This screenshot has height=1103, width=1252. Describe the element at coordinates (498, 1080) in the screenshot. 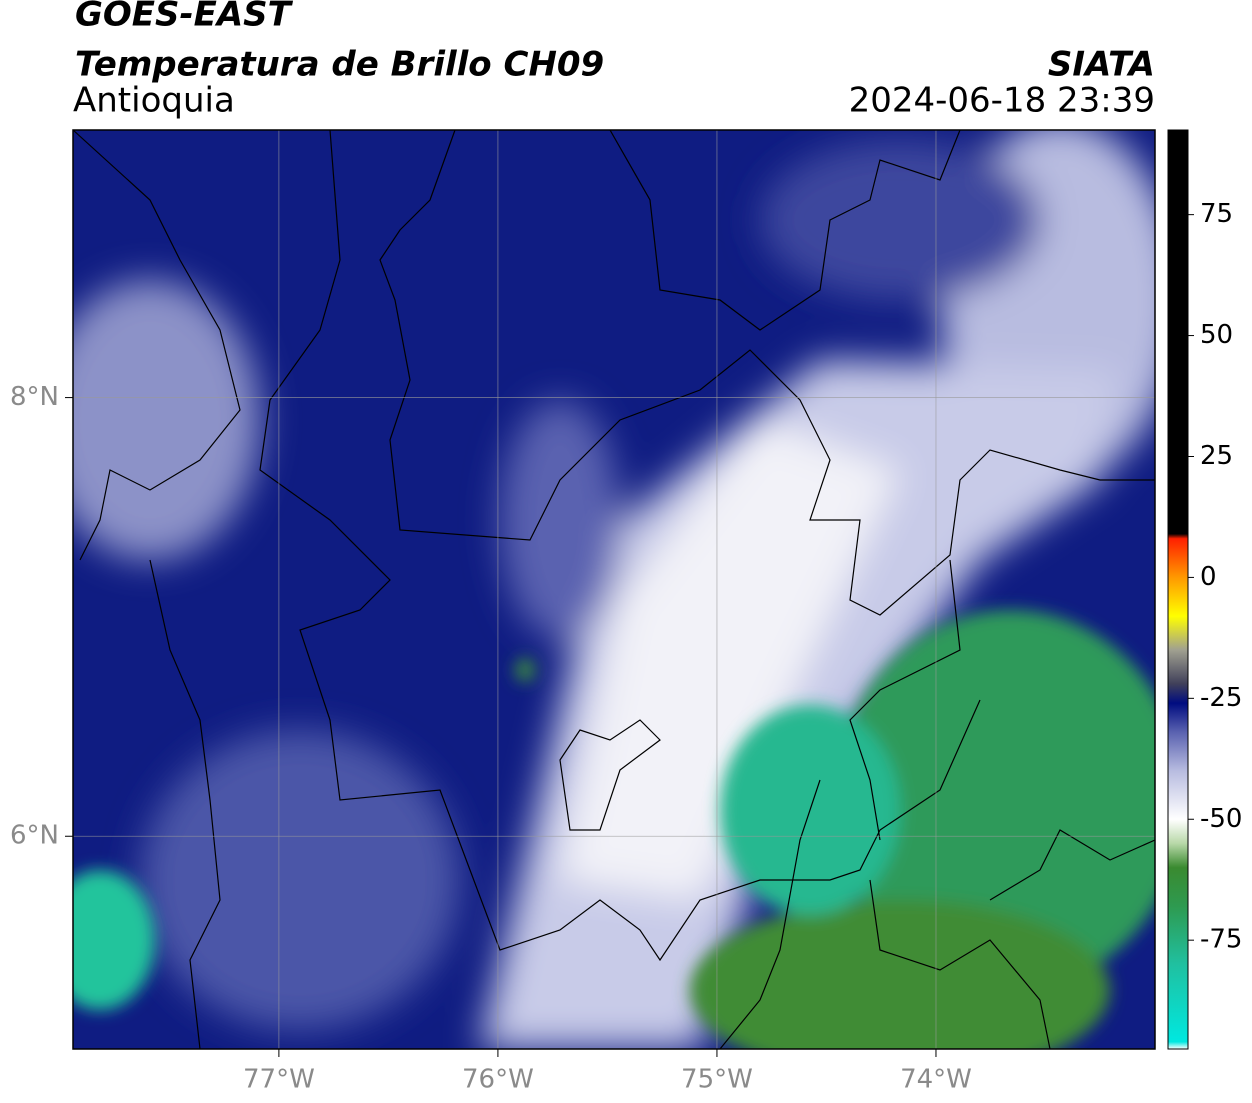

I see `x-tick-label: 76°W` at that location.